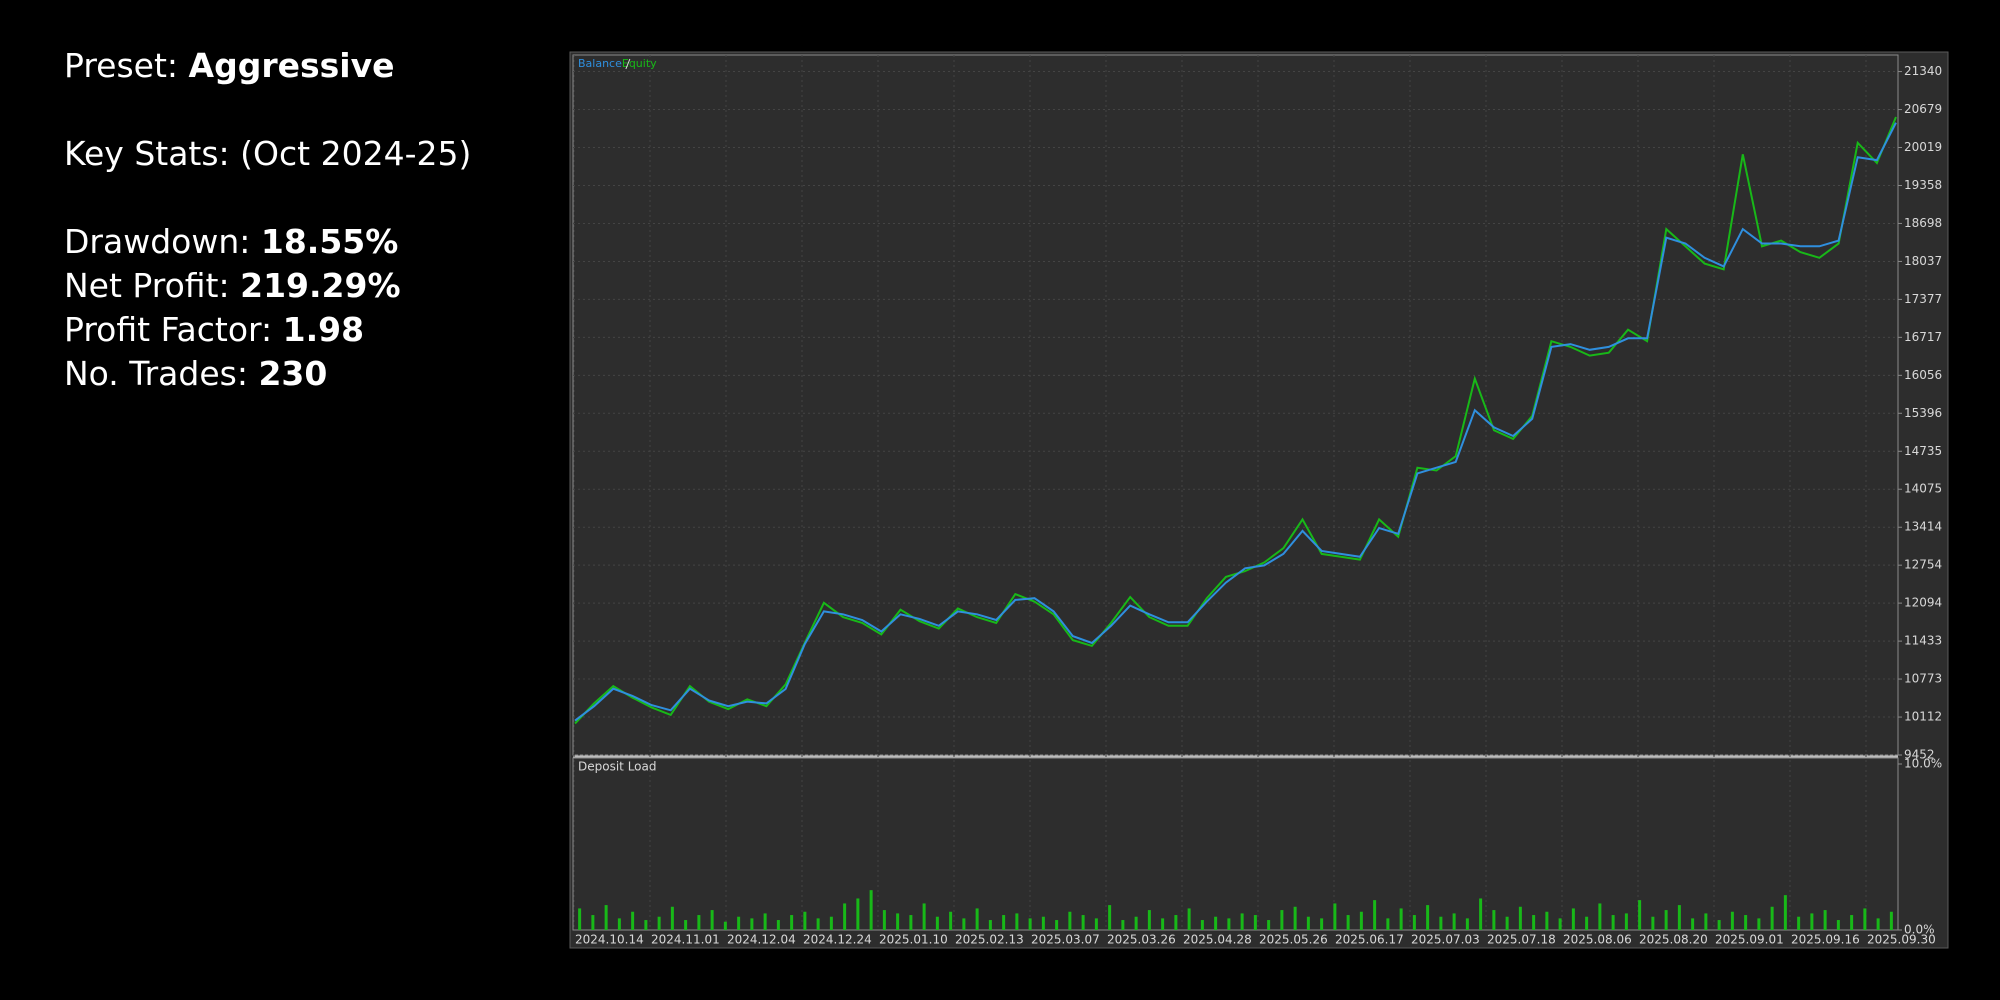 The height and width of the screenshot is (1000, 2000). I want to click on stat-row: Net Profit: 219.29%, so click(267, 286).